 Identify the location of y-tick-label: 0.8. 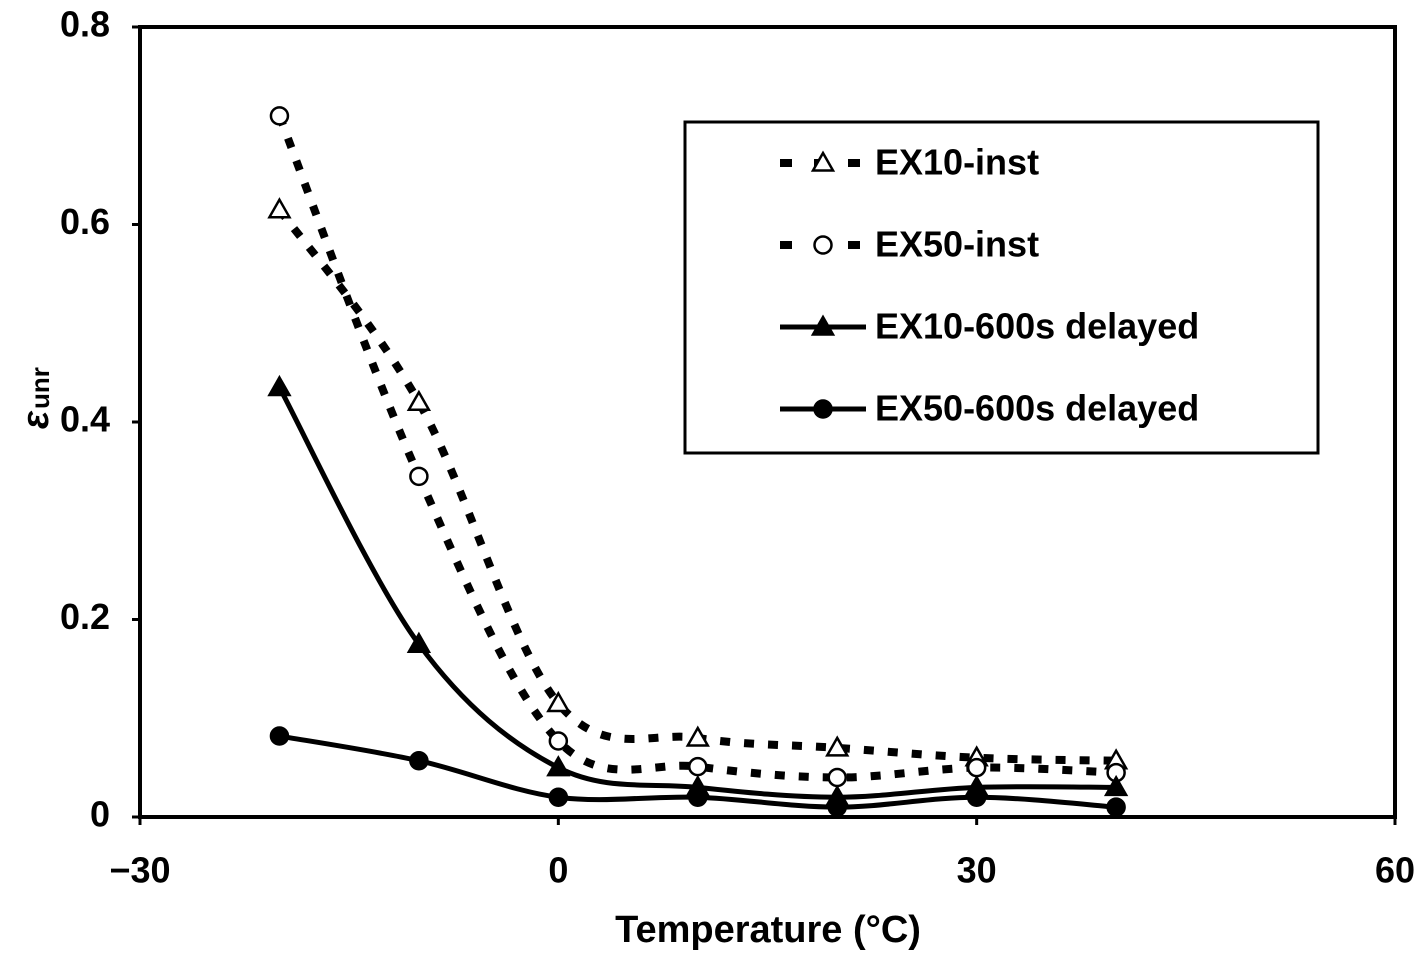
(85, 24).